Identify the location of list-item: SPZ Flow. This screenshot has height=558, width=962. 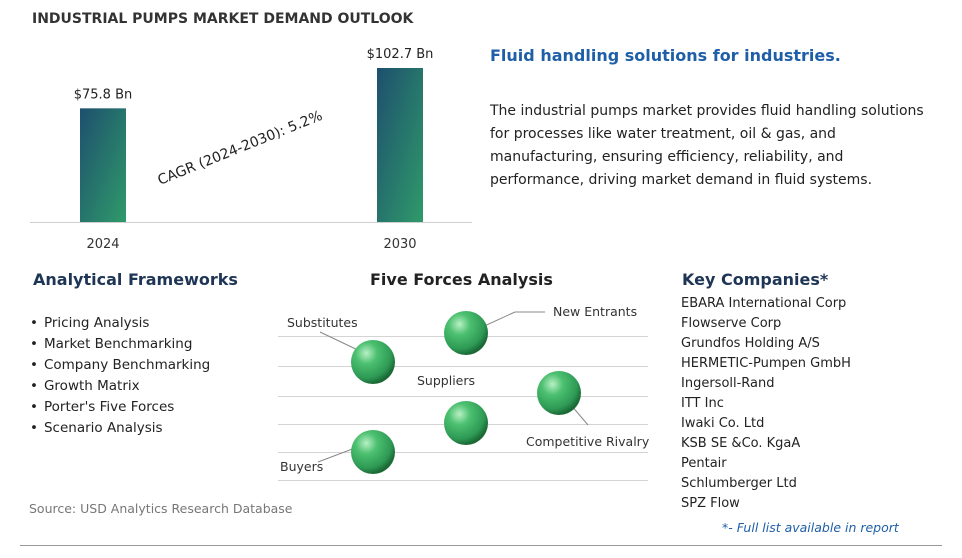
(710, 503).